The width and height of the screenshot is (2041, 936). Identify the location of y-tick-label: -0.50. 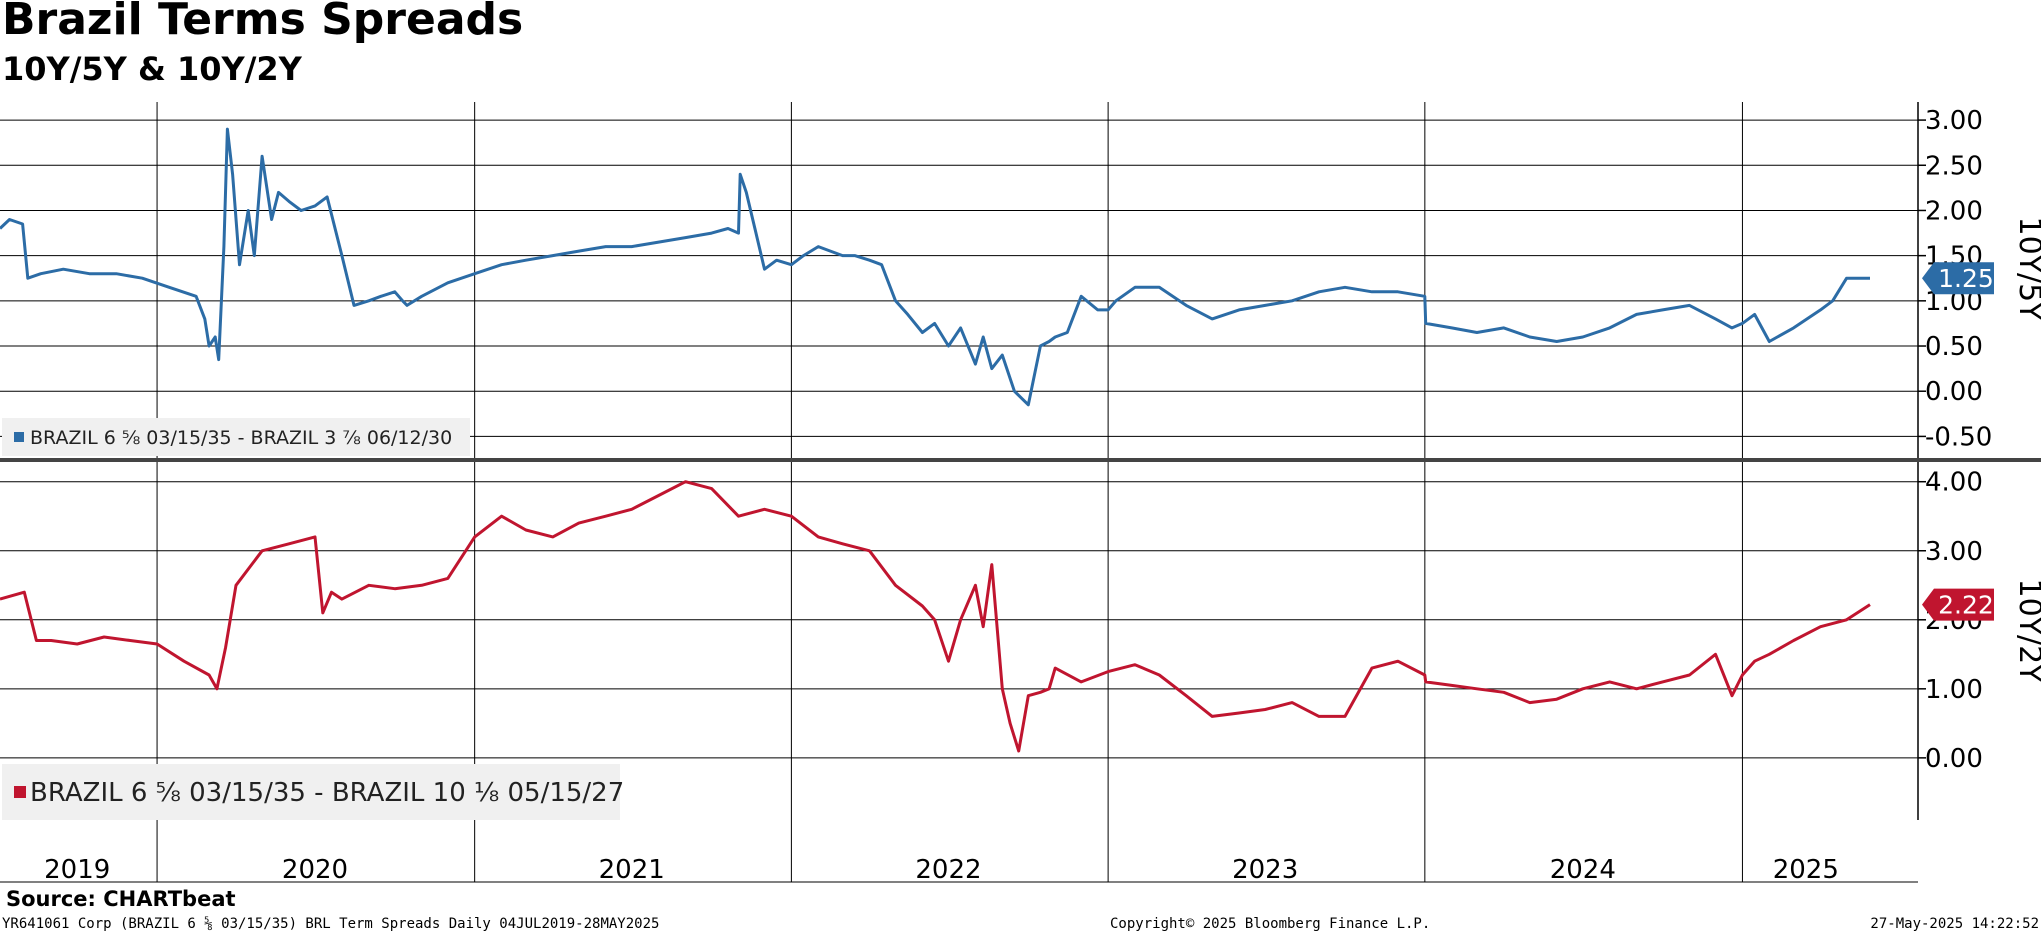
(1958, 437).